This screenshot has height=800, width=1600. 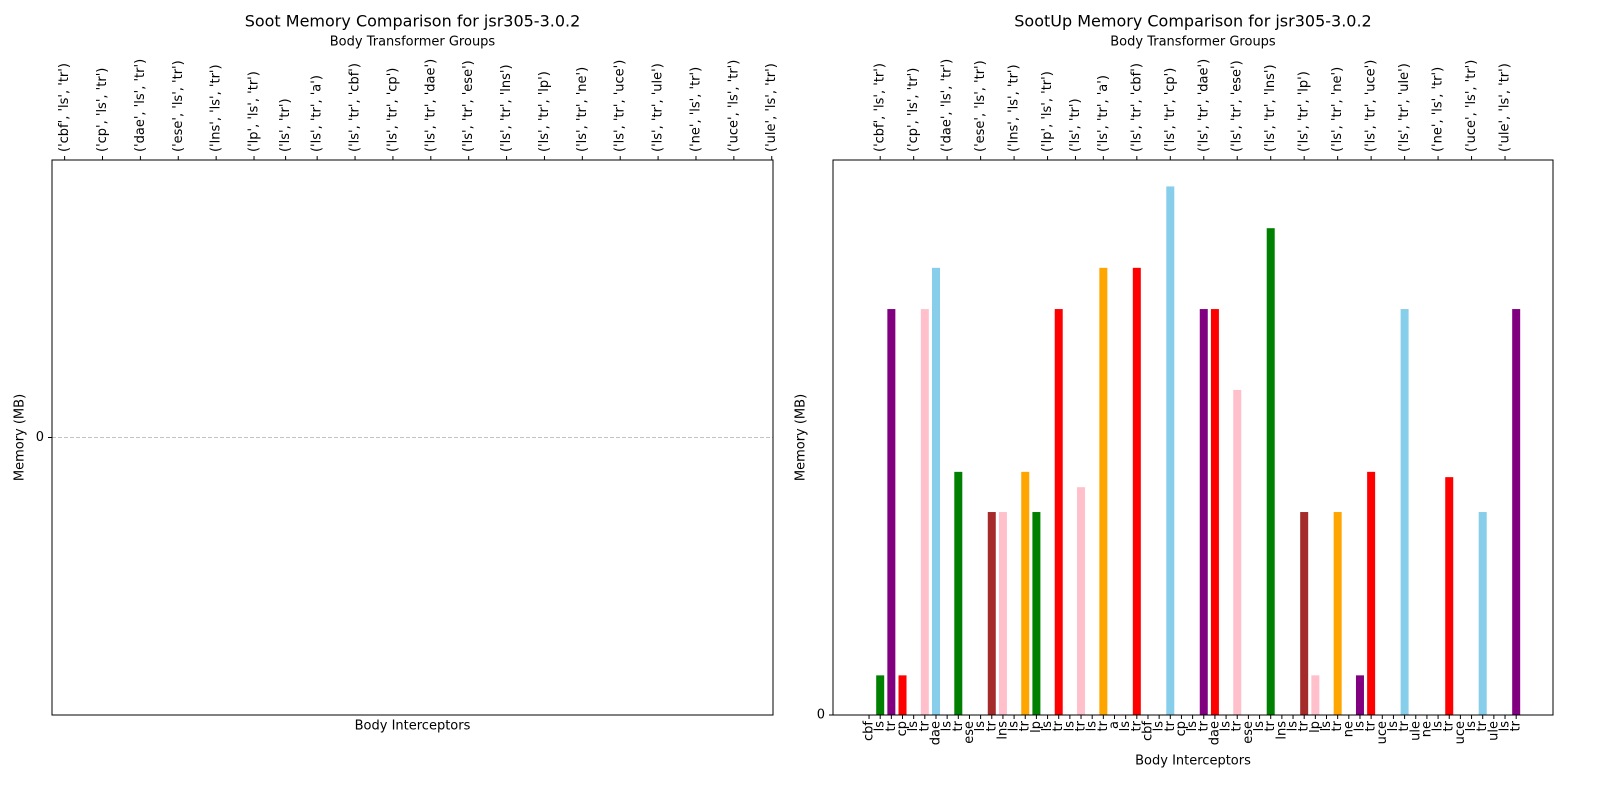 I want to click on group-label: ('ls', 'tr', 'ule'), so click(x=1404, y=107).